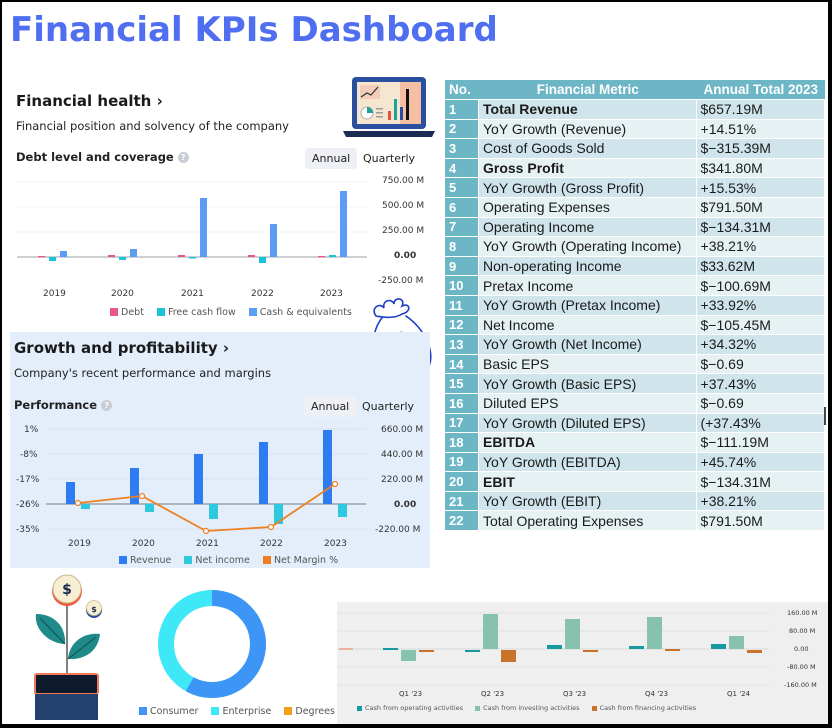 This screenshot has width=832, height=728. What do you see at coordinates (462, 227) in the screenshot?
I see `row-number: 7` at bounding box center [462, 227].